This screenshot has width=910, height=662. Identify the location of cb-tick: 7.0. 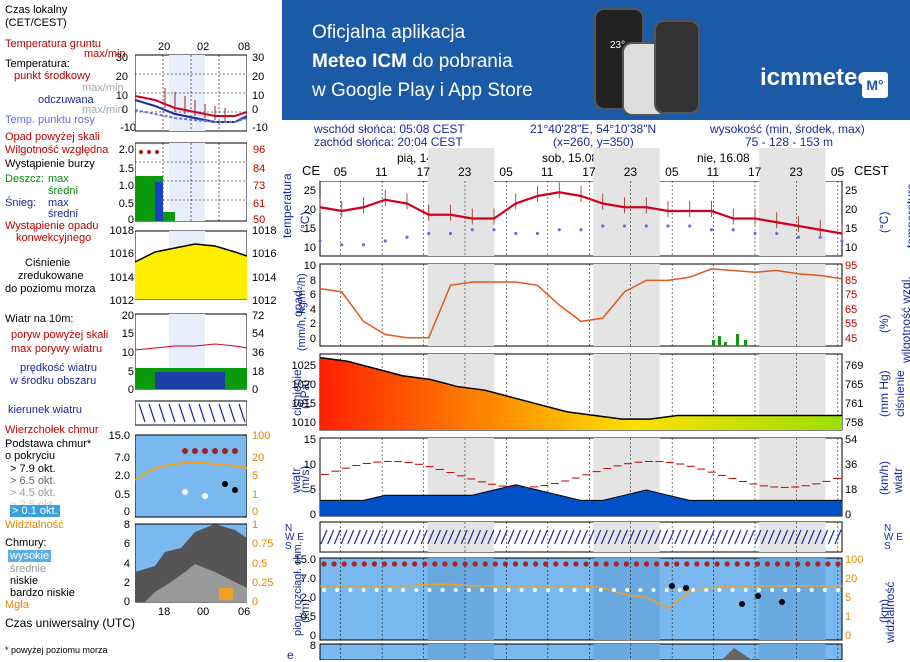
(308, 579).